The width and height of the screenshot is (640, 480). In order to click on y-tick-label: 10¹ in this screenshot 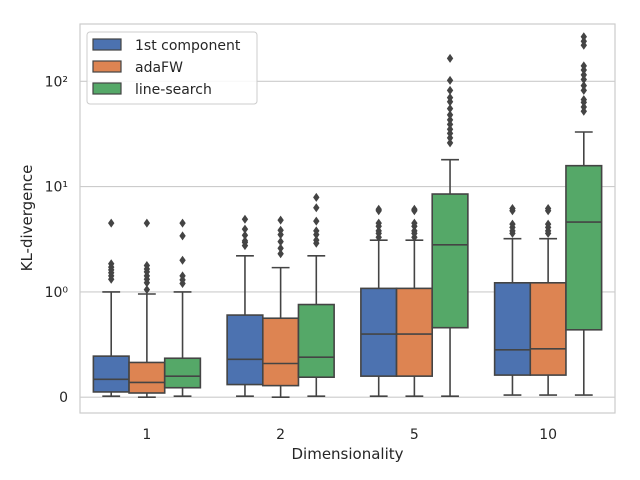, I will do `click(56, 188)`.